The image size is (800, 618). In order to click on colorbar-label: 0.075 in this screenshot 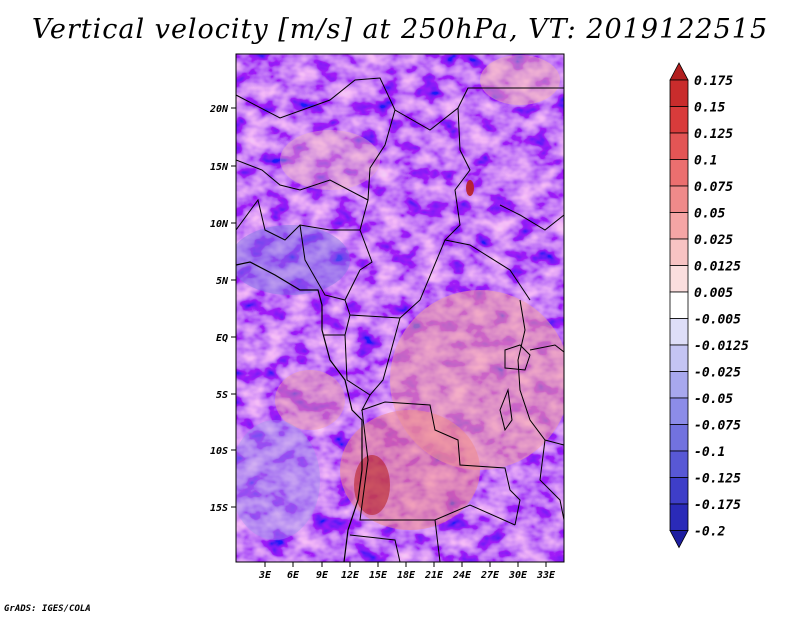, I will do `click(713, 187)`.